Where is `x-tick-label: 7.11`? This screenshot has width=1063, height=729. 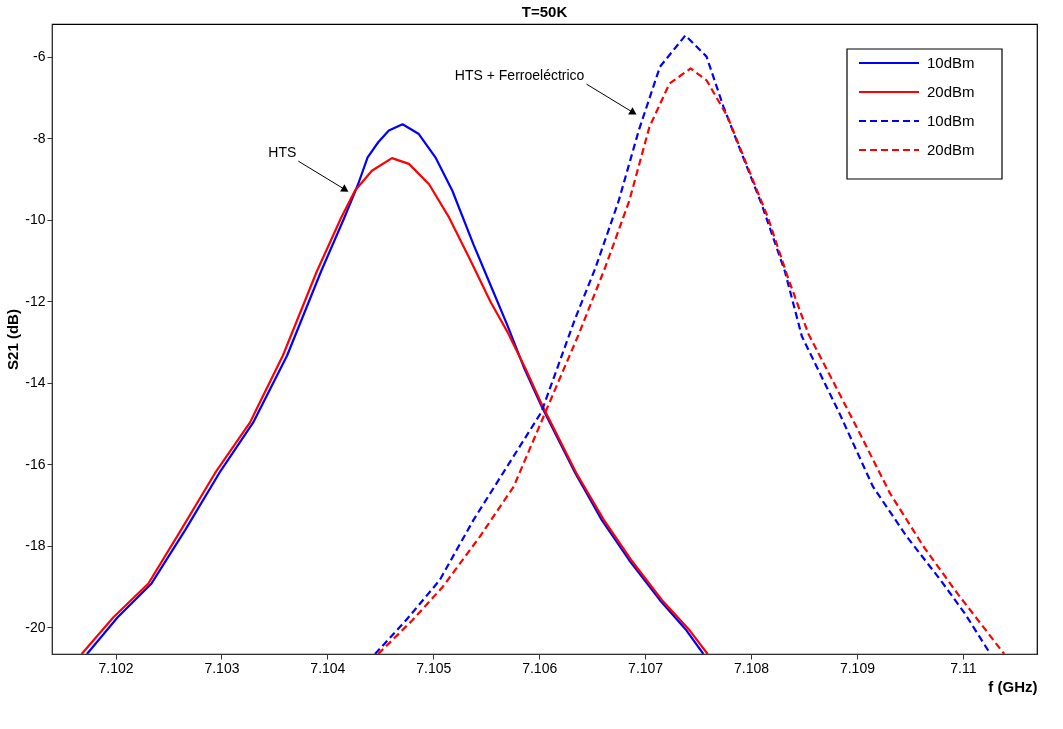
x-tick-label: 7.11 is located at coordinates (963, 667).